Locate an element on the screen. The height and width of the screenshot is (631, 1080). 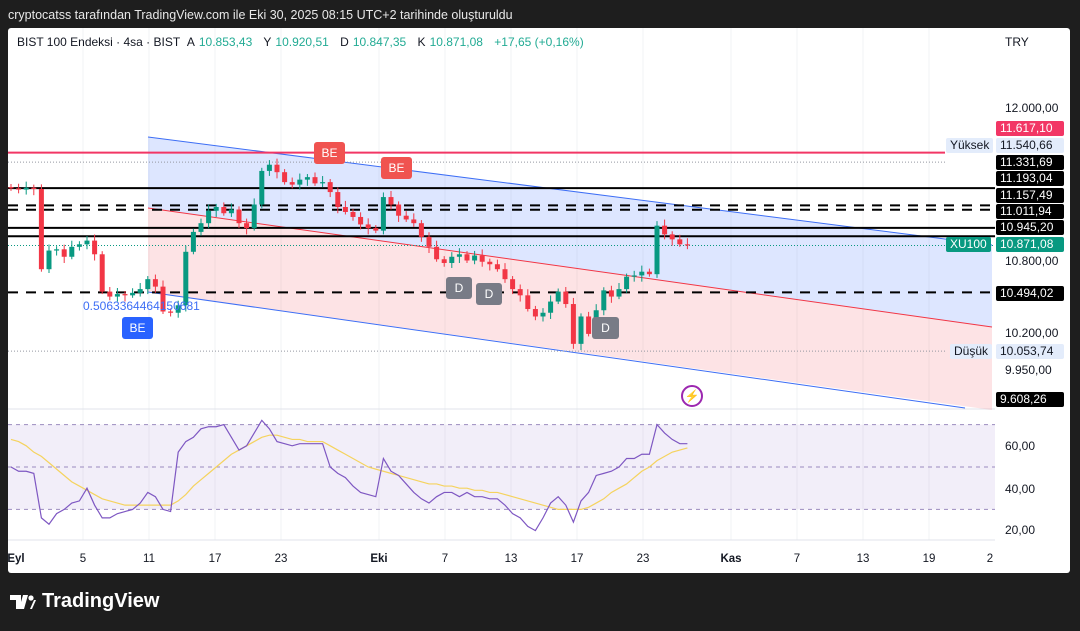
high-tag: Yüksek is located at coordinates (970, 145).